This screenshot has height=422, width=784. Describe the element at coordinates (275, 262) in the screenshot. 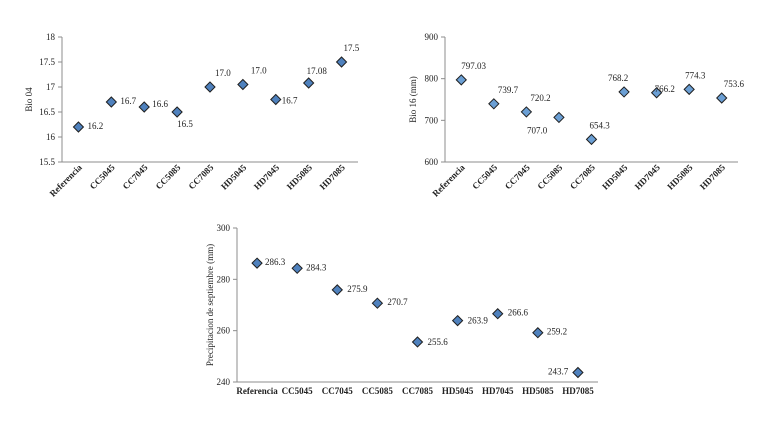

I see `data-label: 286.3` at that location.